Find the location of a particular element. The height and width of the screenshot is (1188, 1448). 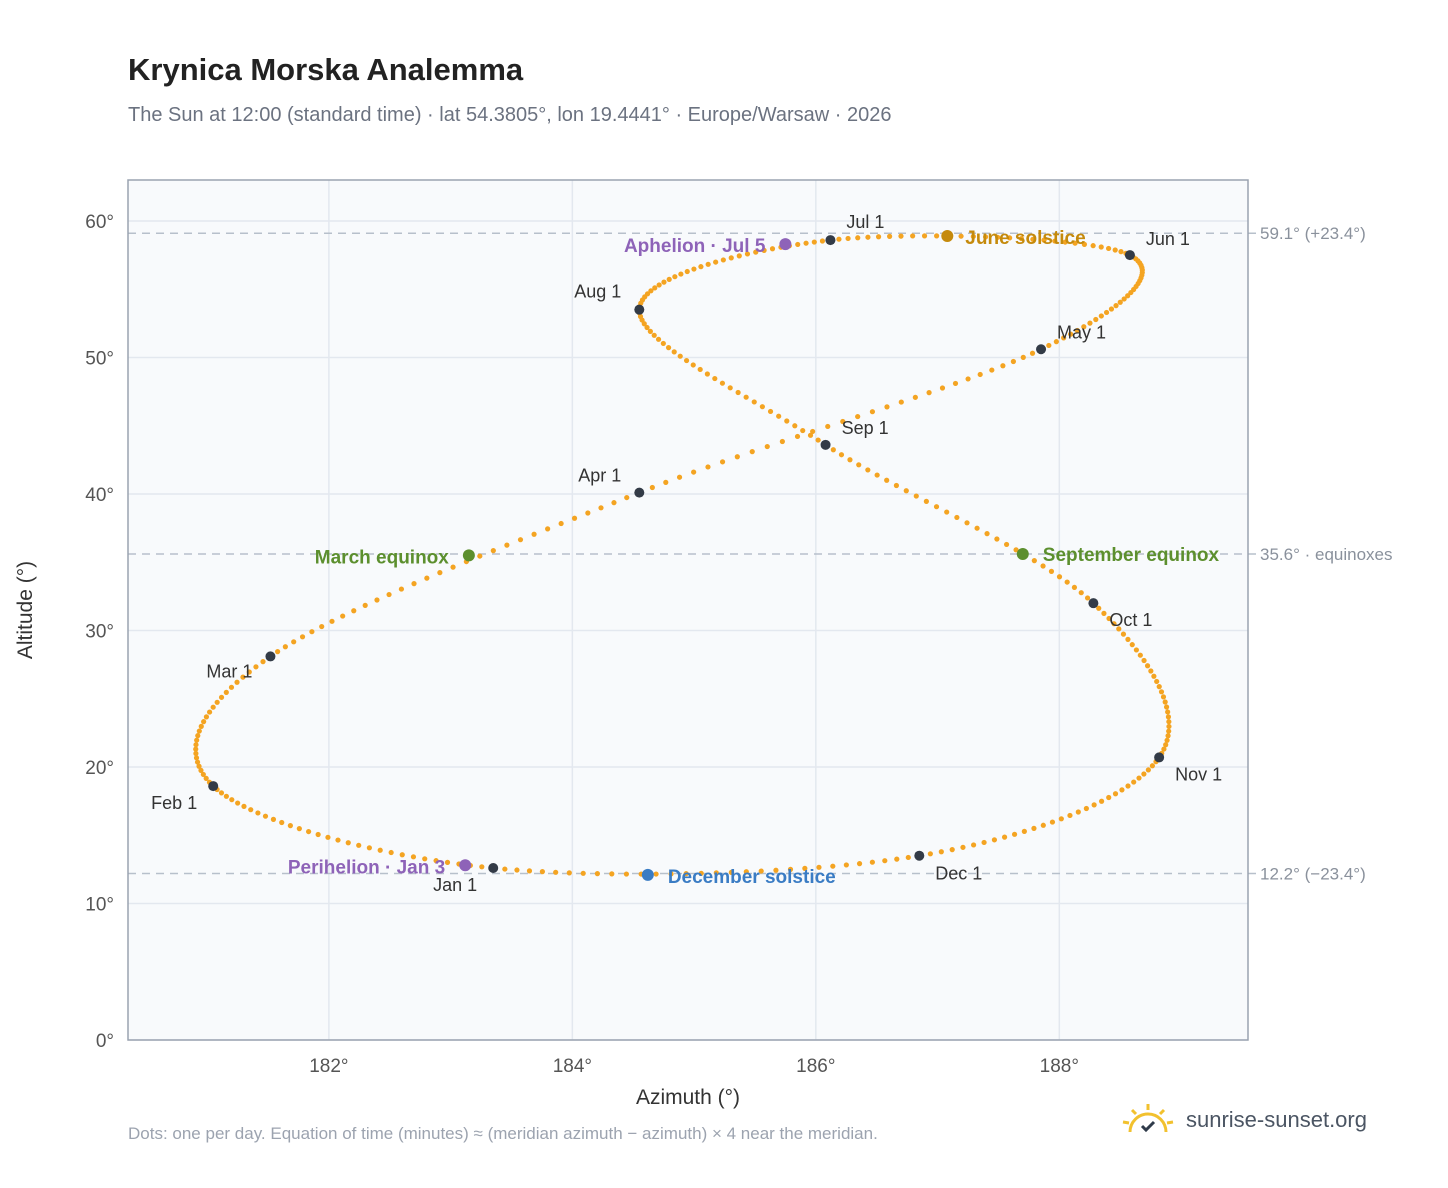

chart-title: Krynica Morska Analemma is located at coordinates (326, 69).